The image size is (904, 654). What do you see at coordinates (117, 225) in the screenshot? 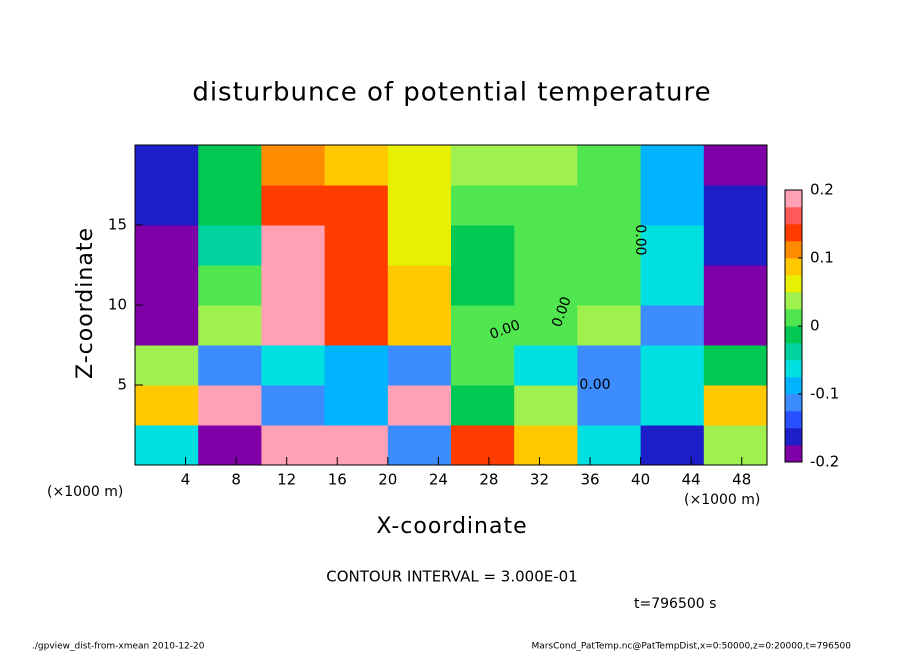
I see `y-tick-label: 15` at bounding box center [117, 225].